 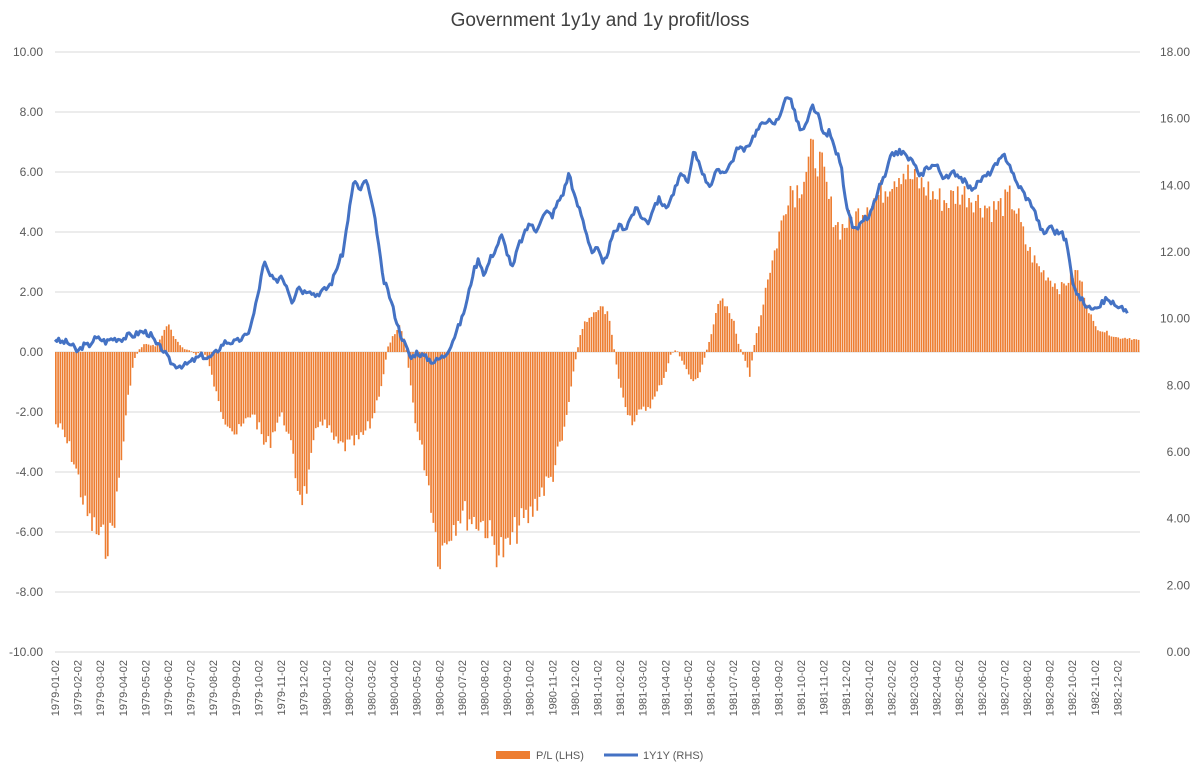 What do you see at coordinates (26, 652) in the screenshot?
I see `left-tick-label: -10.00` at bounding box center [26, 652].